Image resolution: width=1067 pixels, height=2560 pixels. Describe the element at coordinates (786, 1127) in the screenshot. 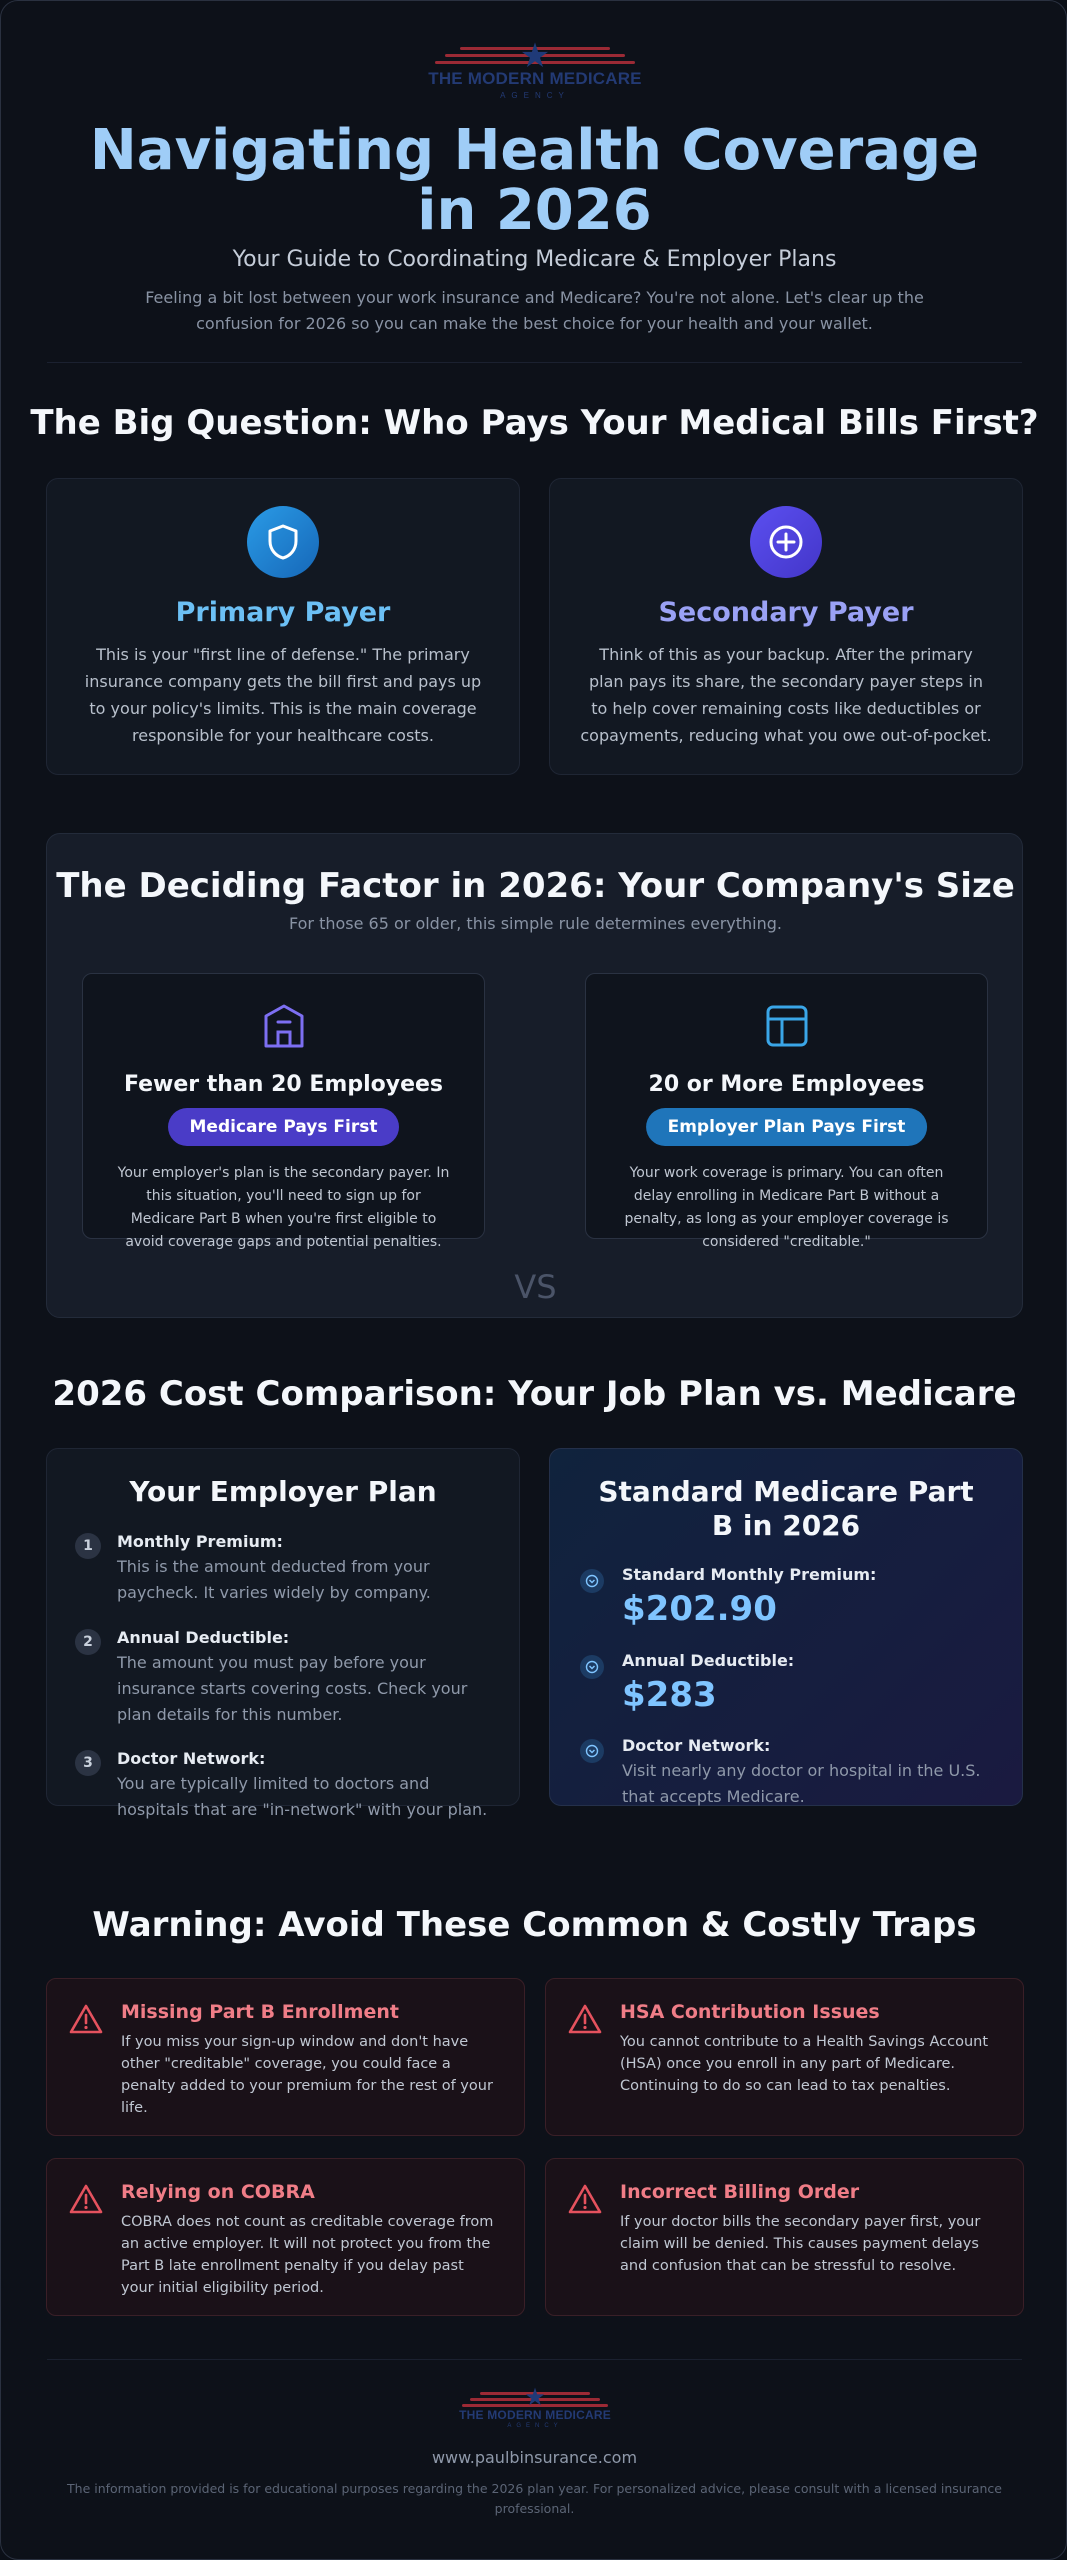

I see `employer-first-badge: Employer Plan Pays First` at that location.